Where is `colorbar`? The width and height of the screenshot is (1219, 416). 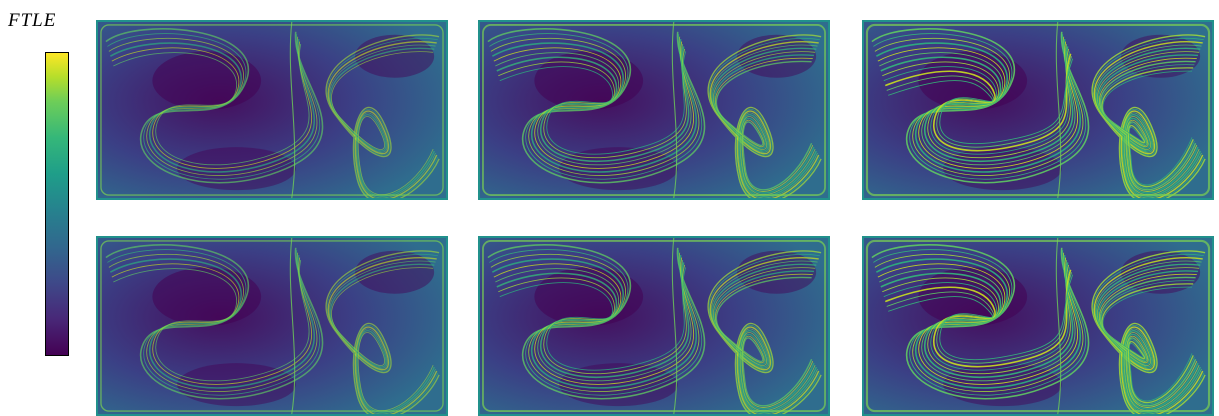
colorbar is located at coordinates (57, 204).